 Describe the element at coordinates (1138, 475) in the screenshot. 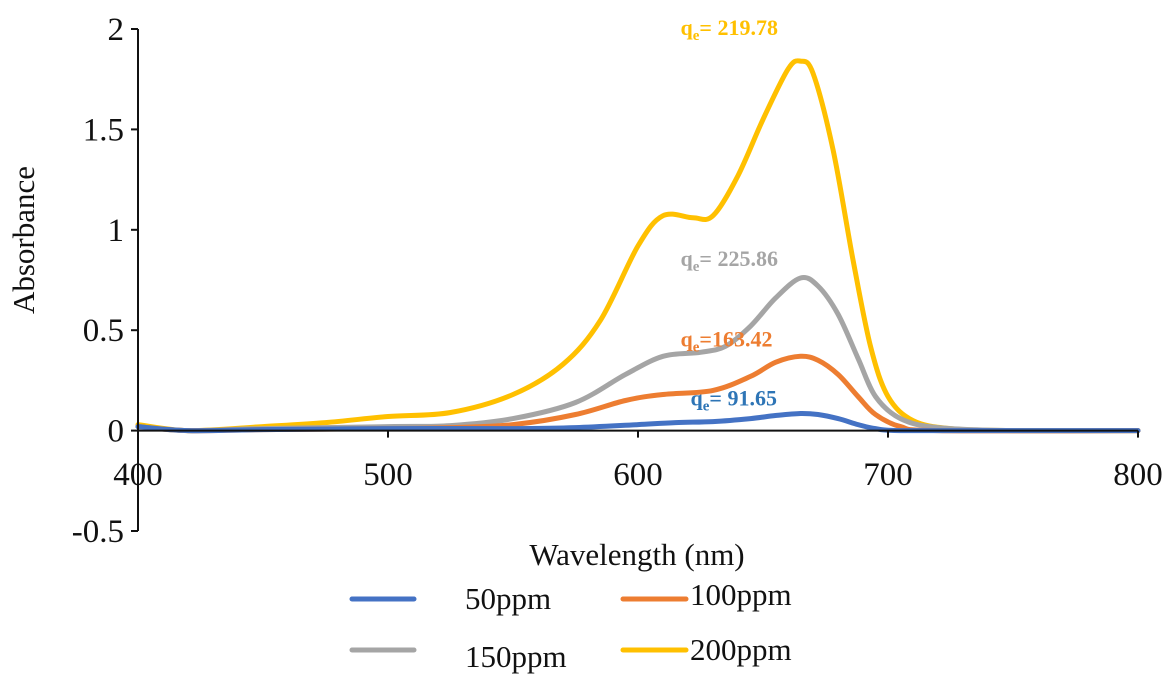

I see `x-tick-label: 800` at that location.